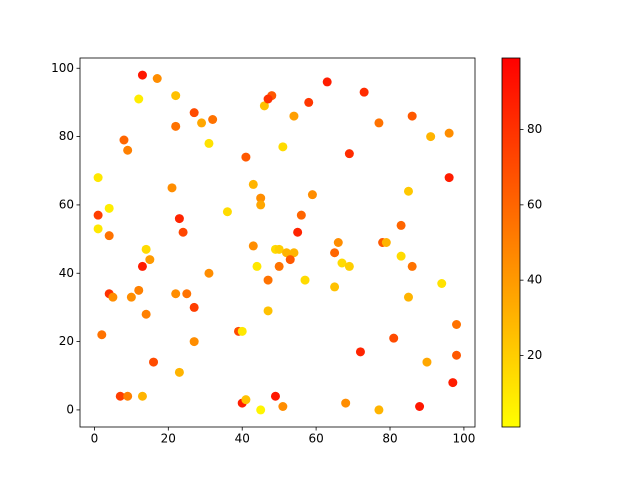 This screenshot has width=640, height=480. I want to click on x-tick-label: 20, so click(168, 439).